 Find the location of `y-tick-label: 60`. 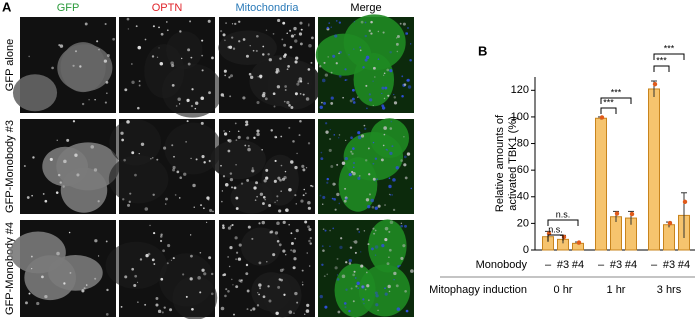

y-tick-label: 60 is located at coordinates (523, 170).